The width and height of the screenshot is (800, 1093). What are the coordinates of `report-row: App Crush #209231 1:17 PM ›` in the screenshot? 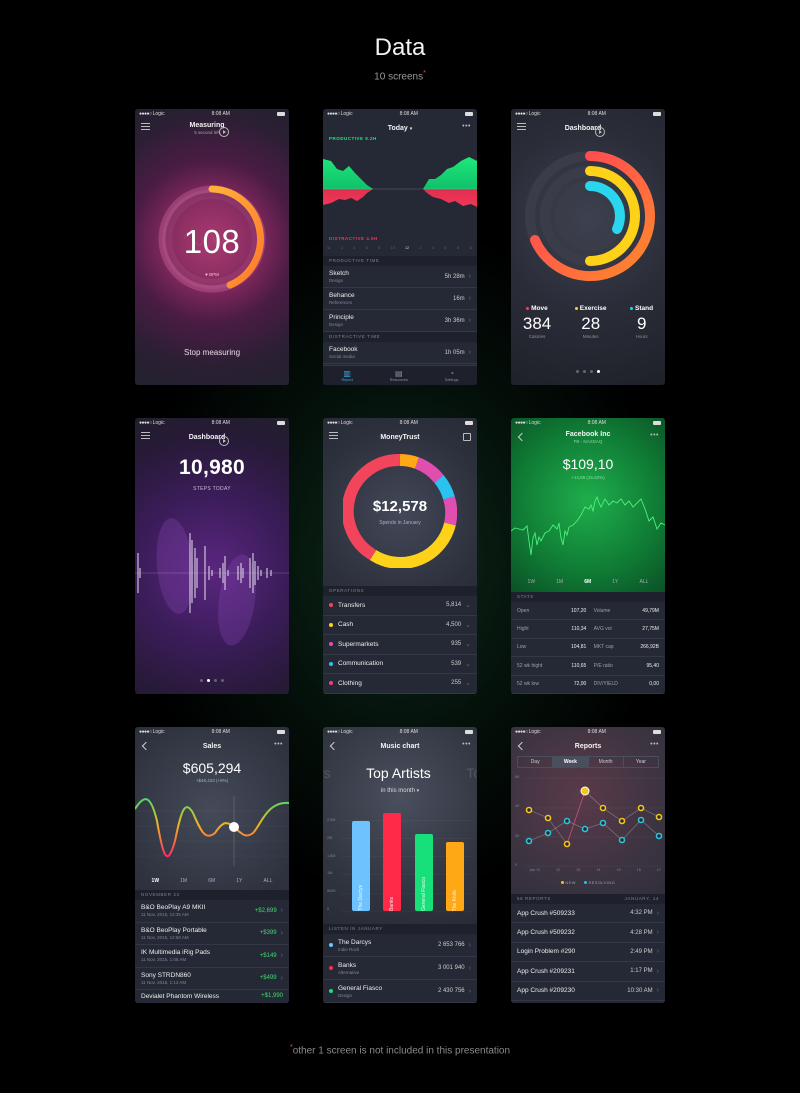 It's located at (588, 972).